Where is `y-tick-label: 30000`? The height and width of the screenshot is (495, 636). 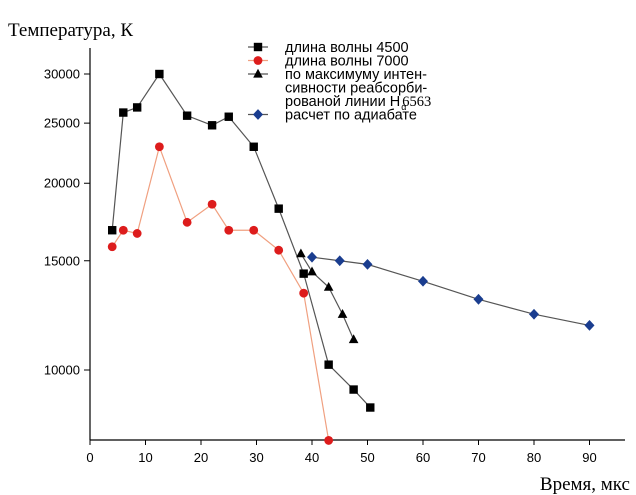 y-tick-label: 30000 is located at coordinates (62, 74).